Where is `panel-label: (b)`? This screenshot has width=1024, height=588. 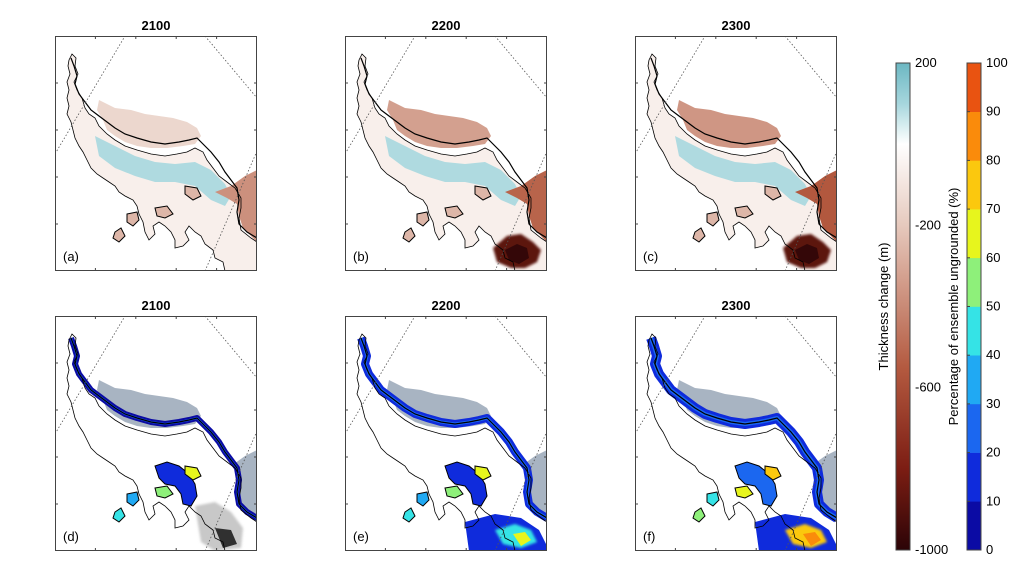 panel-label: (b) is located at coordinates (361, 256).